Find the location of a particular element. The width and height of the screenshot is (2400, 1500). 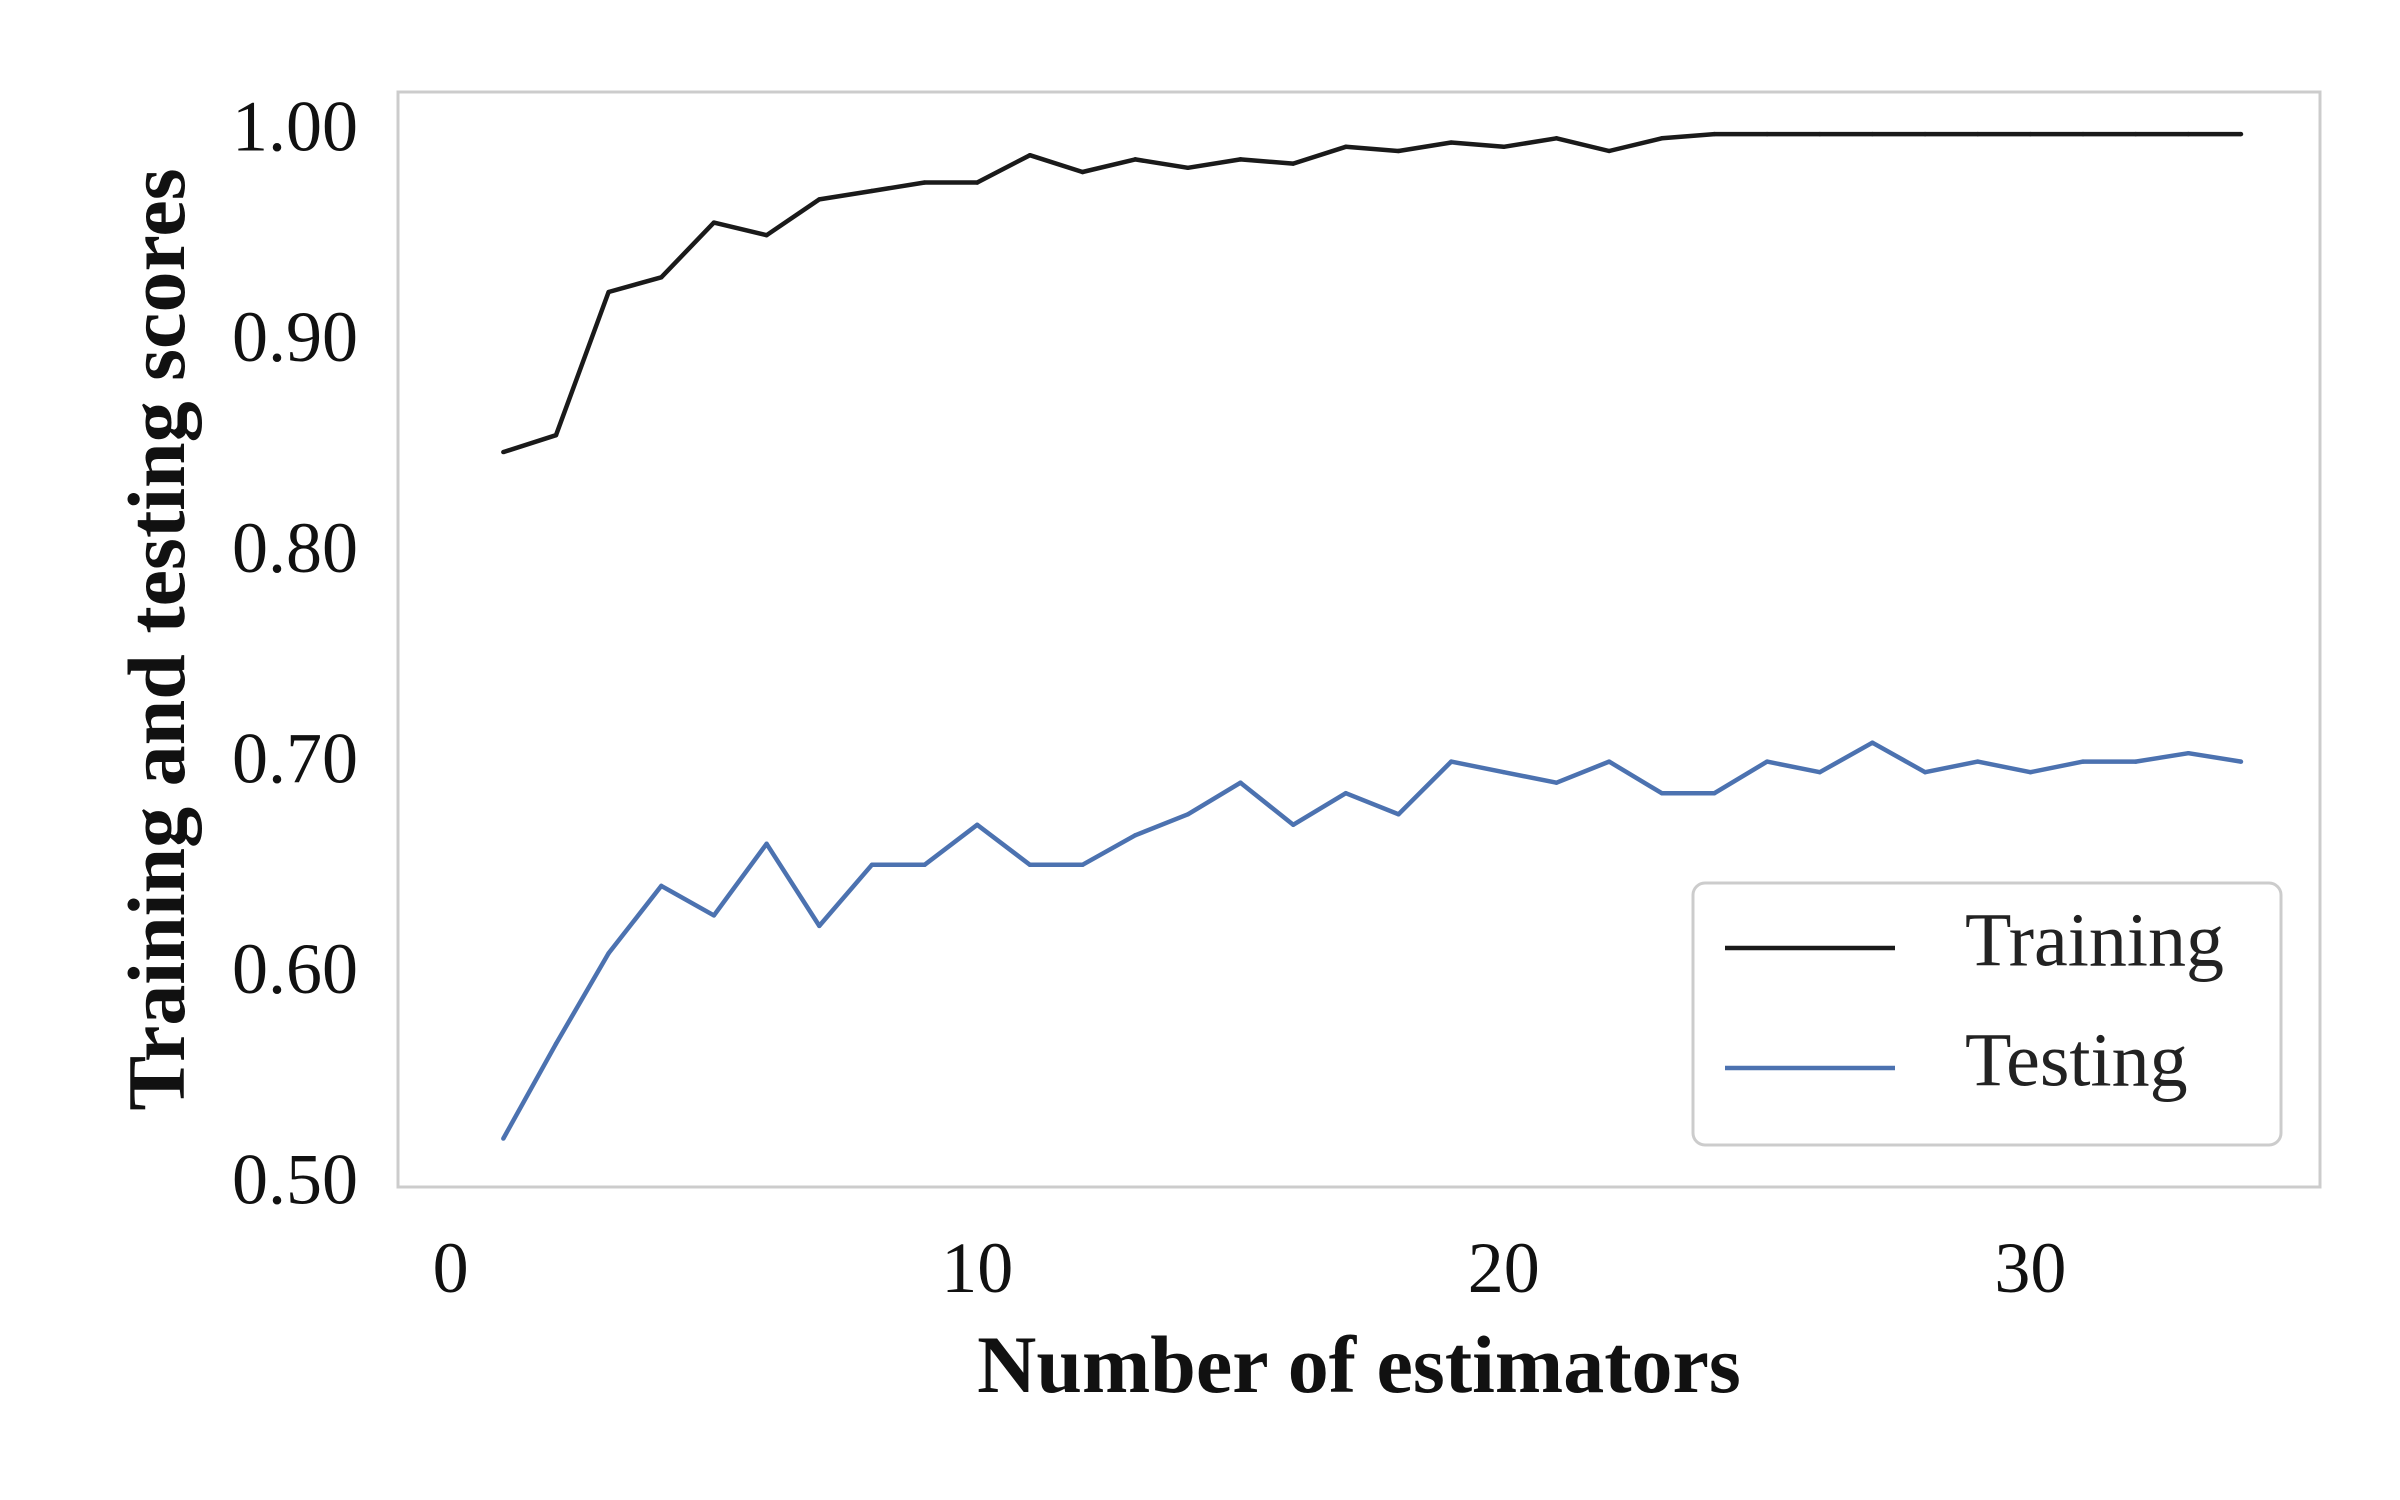

y-tick-label: 0.70 is located at coordinates (295, 758).